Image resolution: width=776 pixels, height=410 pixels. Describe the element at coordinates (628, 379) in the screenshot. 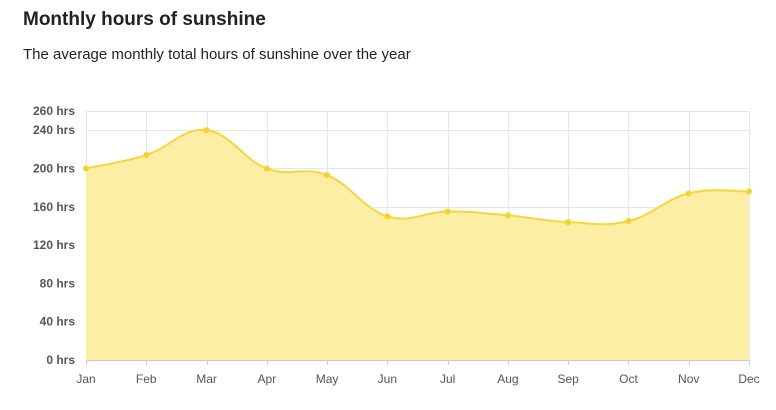

I see `x-tick-label: Oct` at that location.